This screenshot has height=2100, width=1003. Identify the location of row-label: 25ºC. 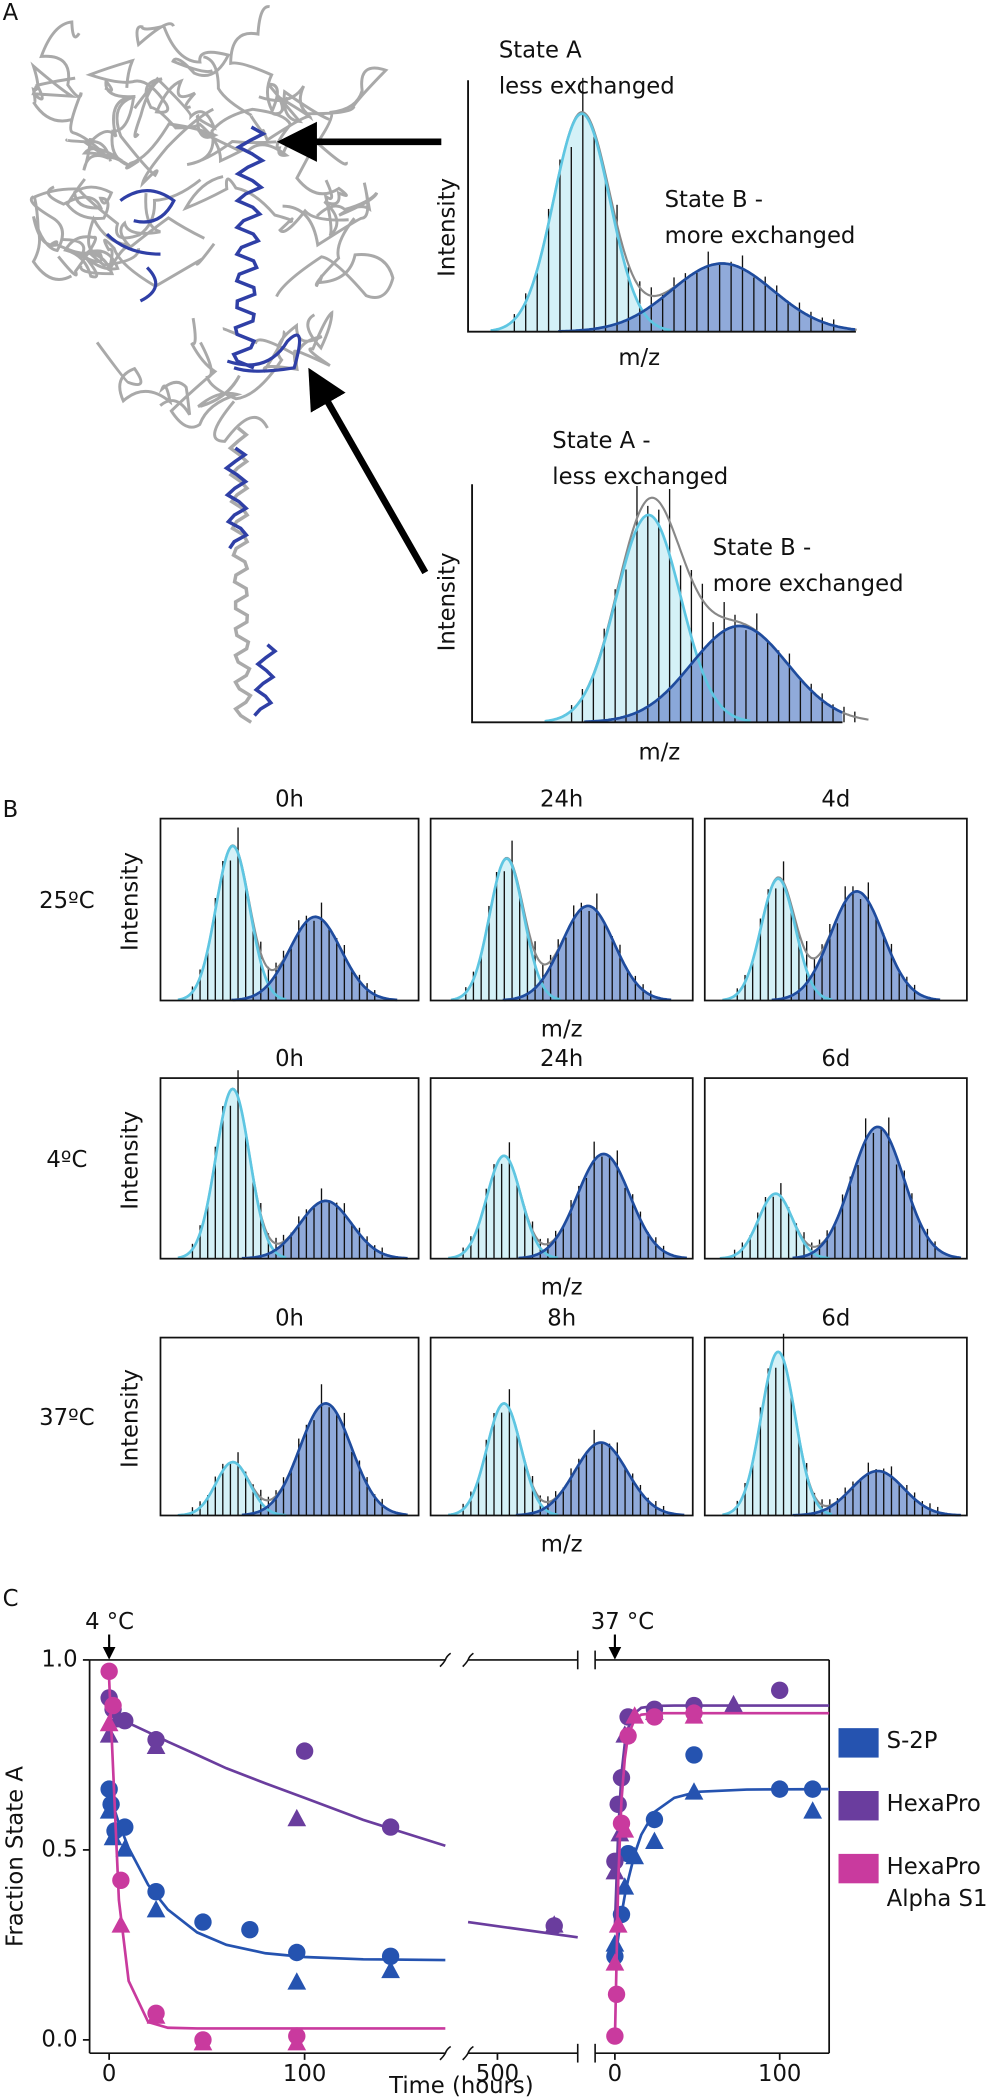
(66, 901).